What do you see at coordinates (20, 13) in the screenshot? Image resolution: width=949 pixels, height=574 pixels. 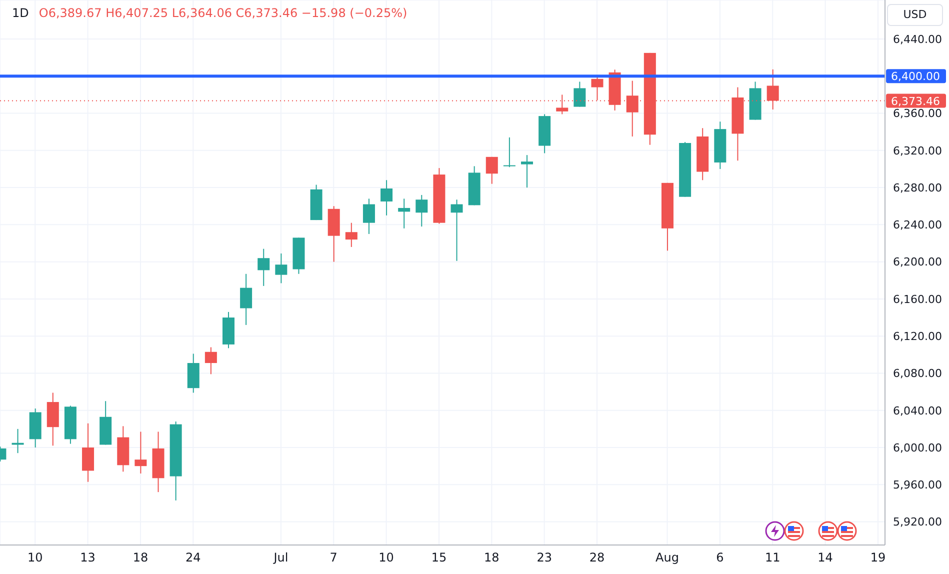 I see `text: 1D` at bounding box center [20, 13].